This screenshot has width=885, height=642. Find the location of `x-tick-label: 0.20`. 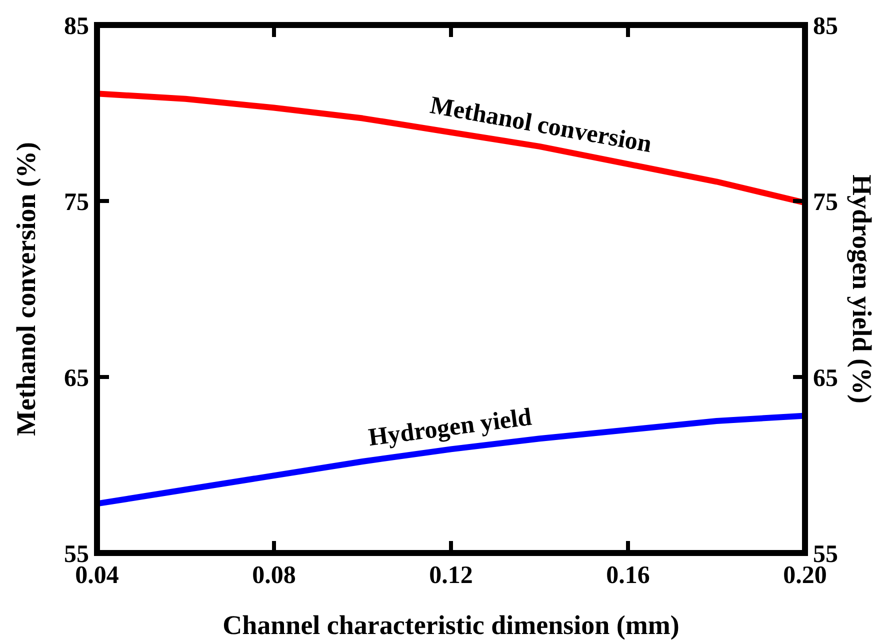

x-tick-label: 0.20 is located at coordinates (805, 575).